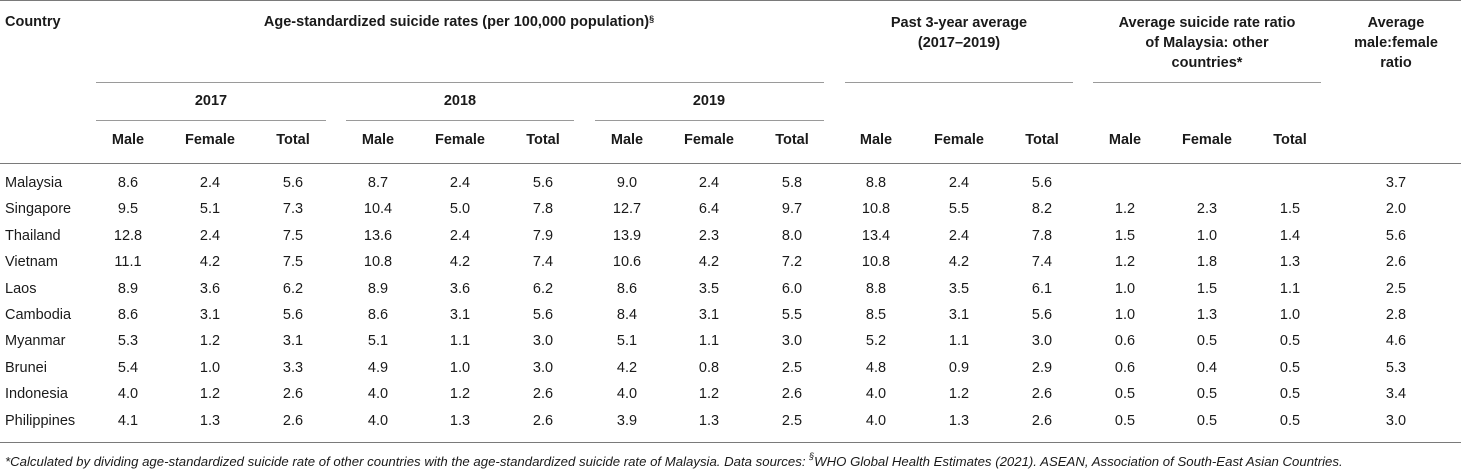 Image resolution: width=1461 pixels, height=474 pixels. Describe the element at coordinates (627, 315) in the screenshot. I see `table-cell: 8.4` at that location.